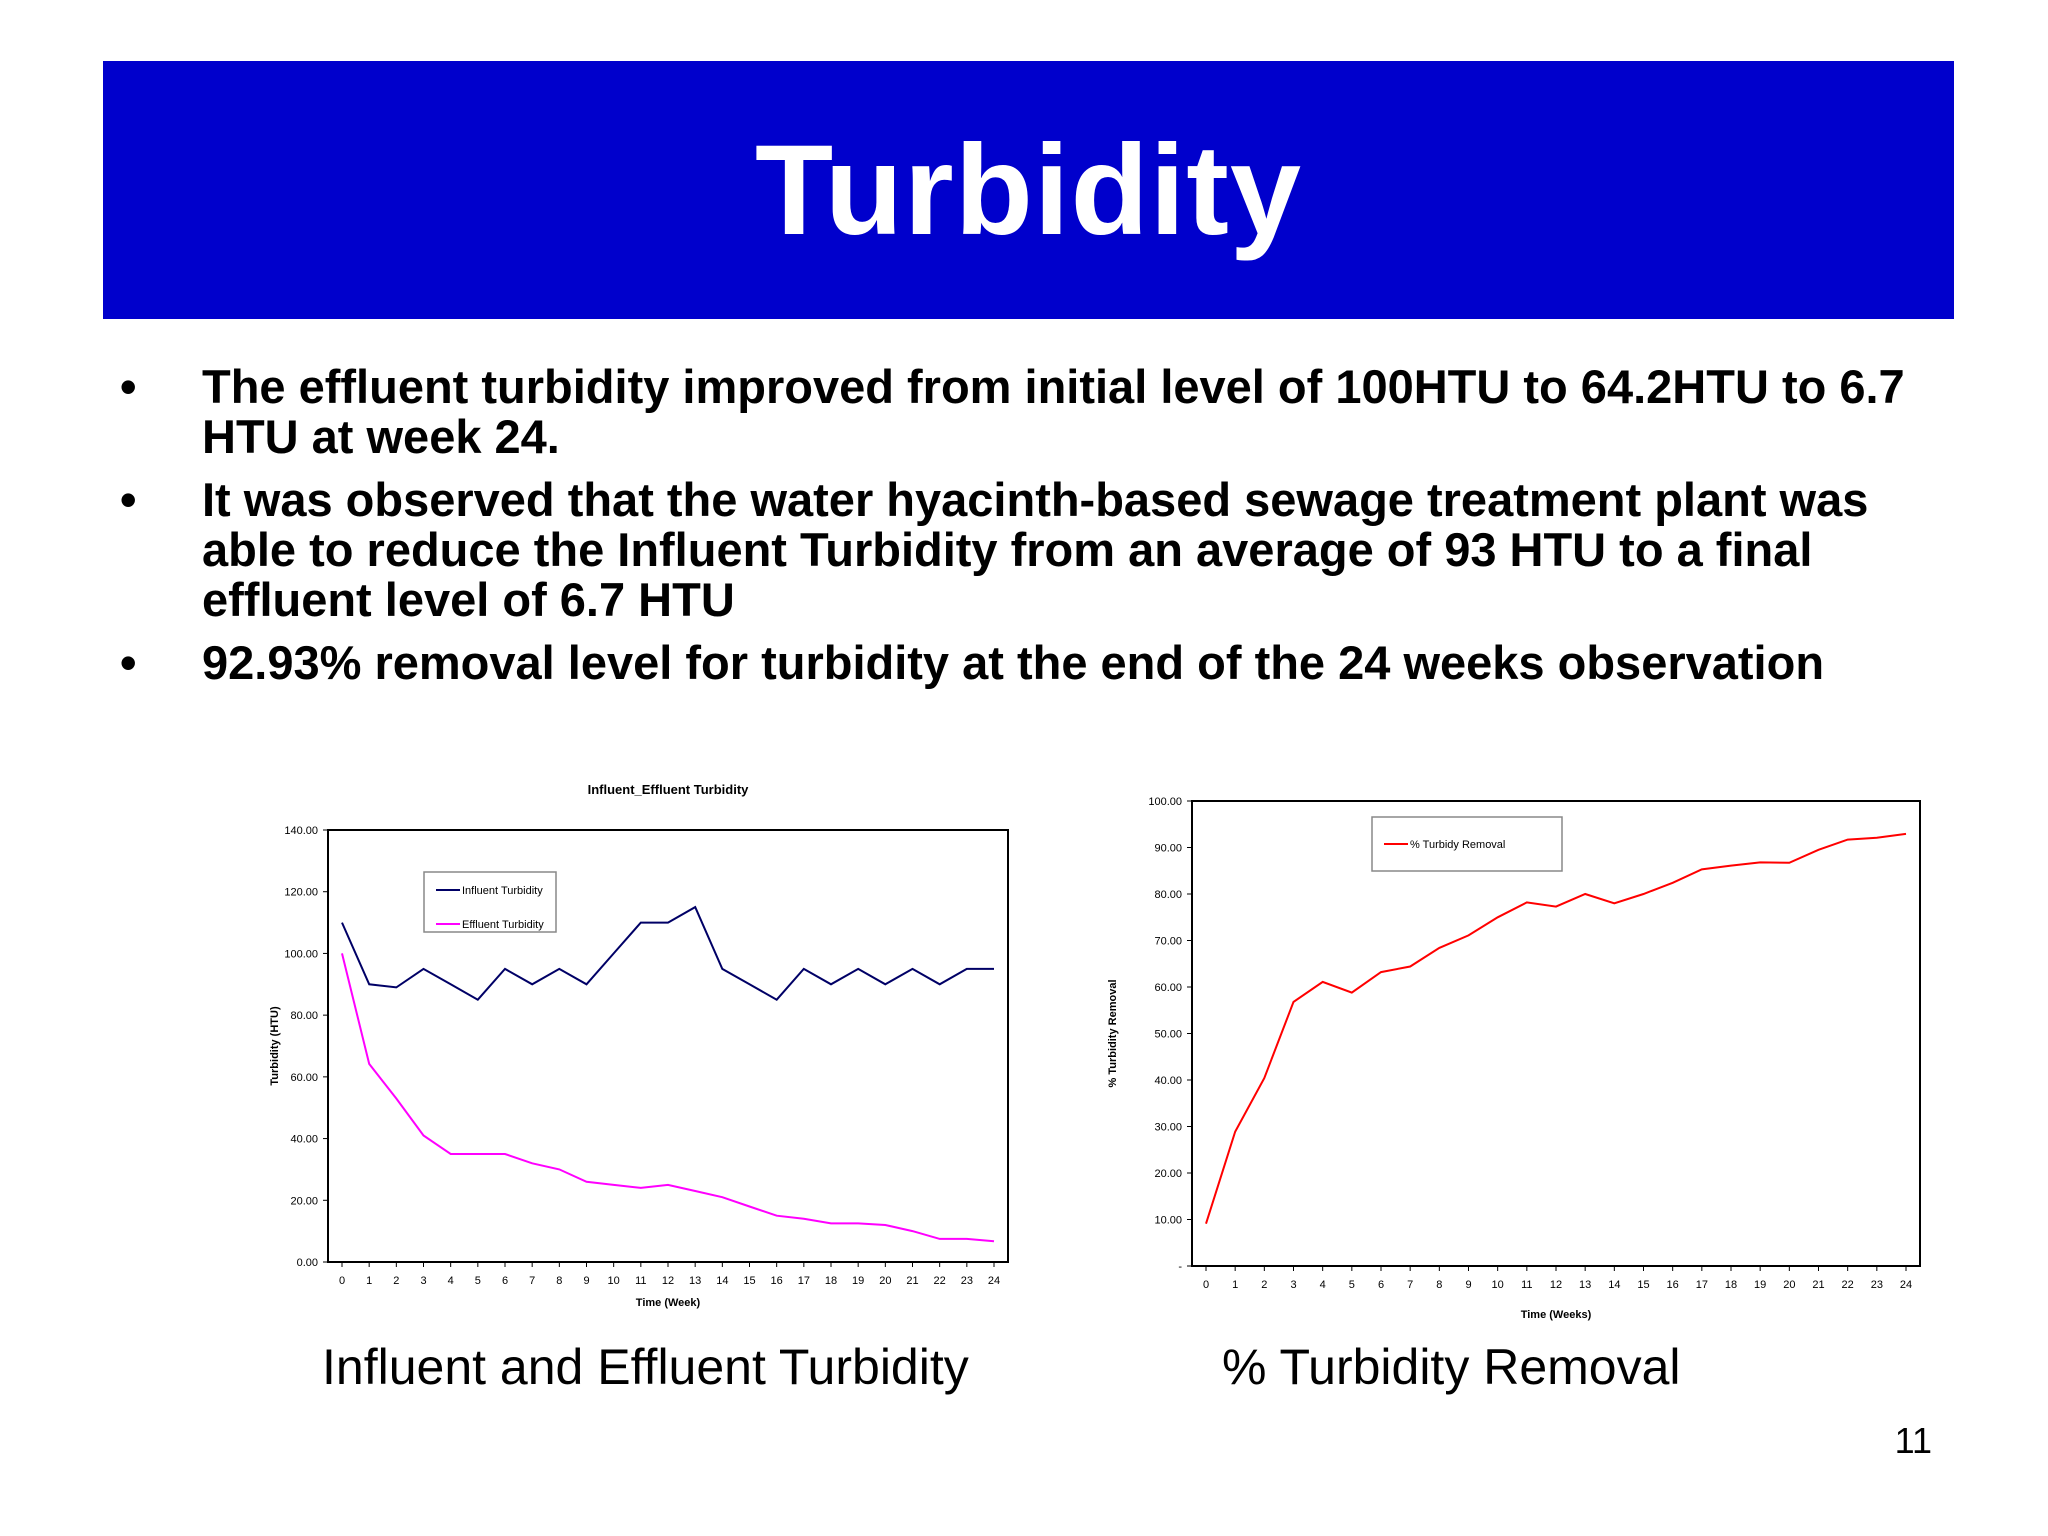  I want to click on y-tick-label: 50.00, so click(1168, 1035).